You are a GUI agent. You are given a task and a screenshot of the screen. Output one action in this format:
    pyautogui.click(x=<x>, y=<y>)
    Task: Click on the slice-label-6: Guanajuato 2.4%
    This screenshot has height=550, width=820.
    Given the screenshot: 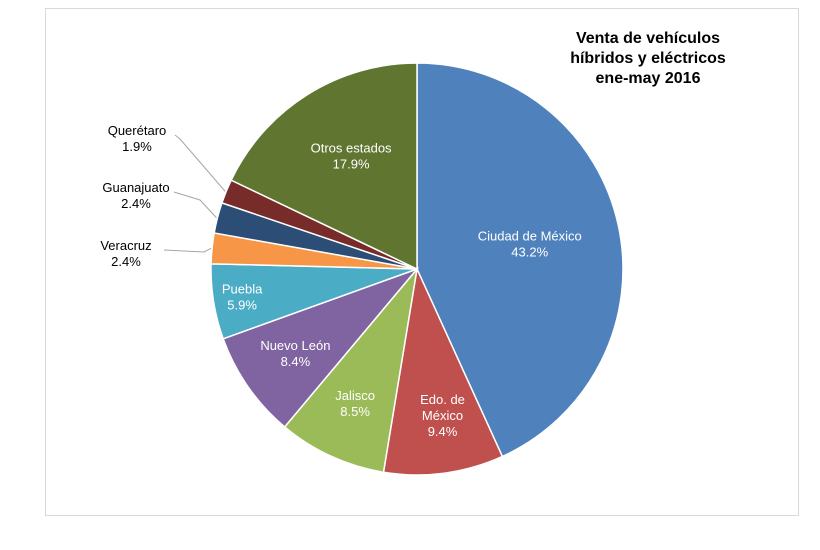 What is the action you would take?
    pyautogui.click(x=135, y=195)
    